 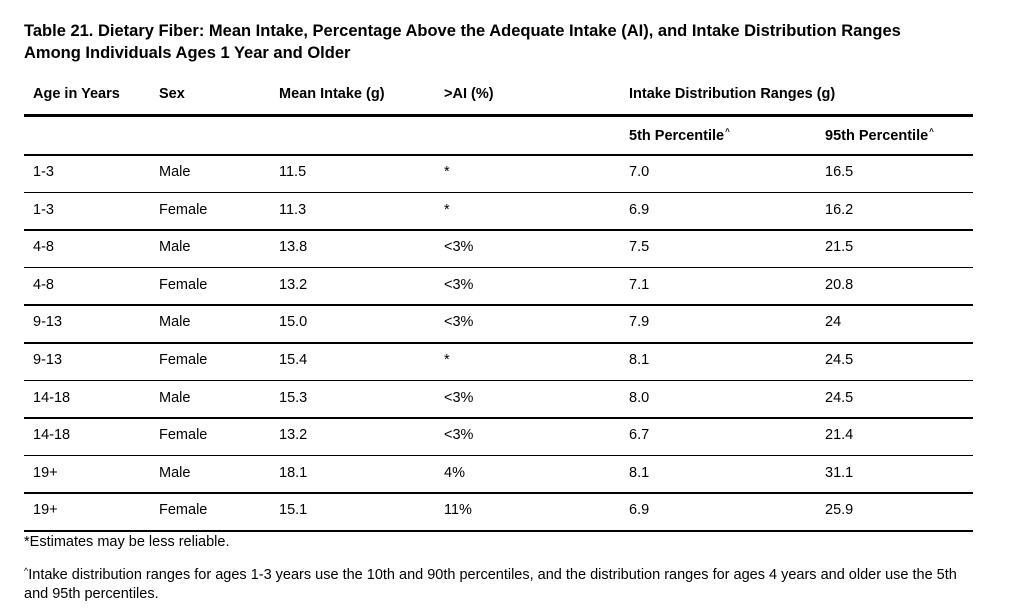 I want to click on cell-mean-intake: 15.4, so click(x=293, y=360).